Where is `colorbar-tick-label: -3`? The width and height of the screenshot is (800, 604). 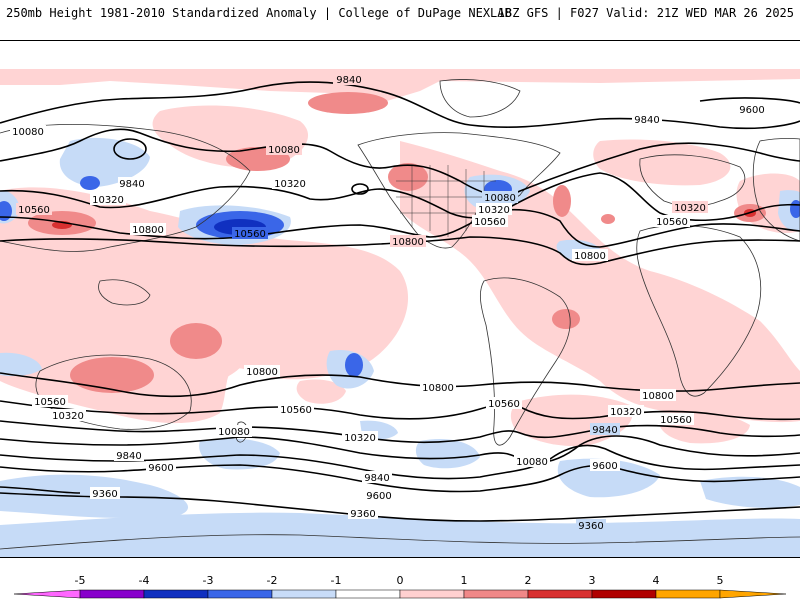 colorbar-tick-label: -3 is located at coordinates (208, 580).